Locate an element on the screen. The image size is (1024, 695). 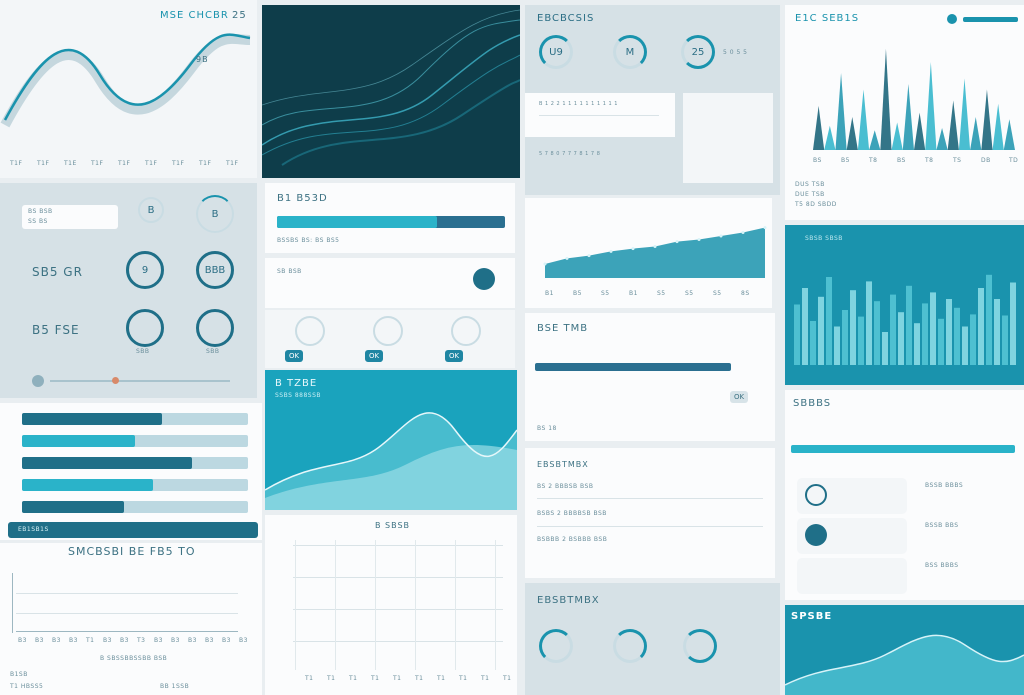
panel-h-button: OK is located at coordinates (739, 397).